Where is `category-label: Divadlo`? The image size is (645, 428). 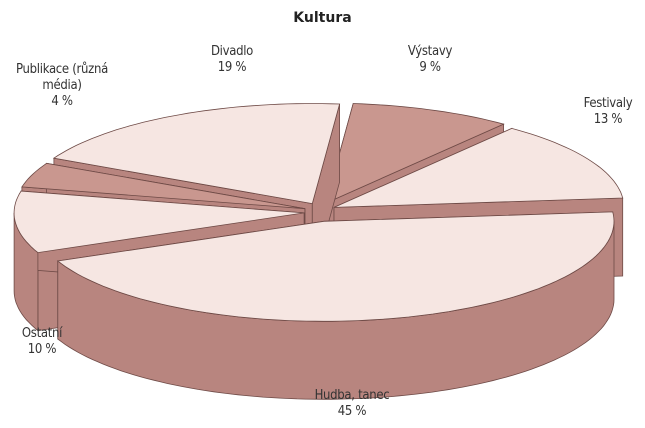
category-label: Divadlo is located at coordinates (232, 51).